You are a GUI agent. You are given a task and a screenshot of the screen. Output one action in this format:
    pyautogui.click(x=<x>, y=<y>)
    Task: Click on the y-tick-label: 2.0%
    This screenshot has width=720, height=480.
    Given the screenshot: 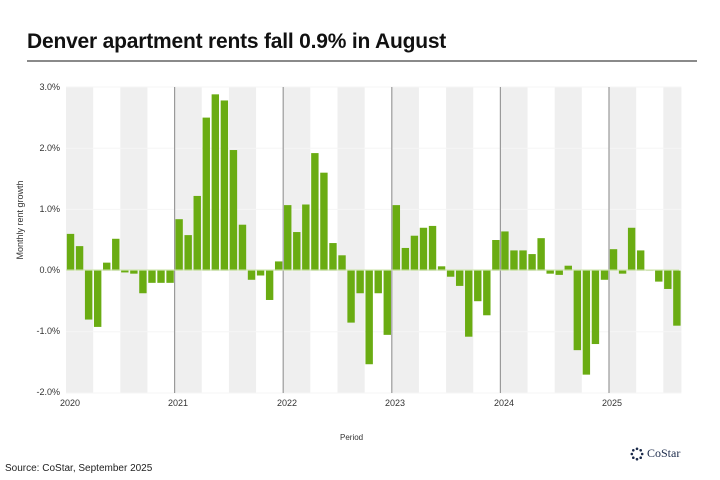 What is the action you would take?
    pyautogui.click(x=49, y=148)
    